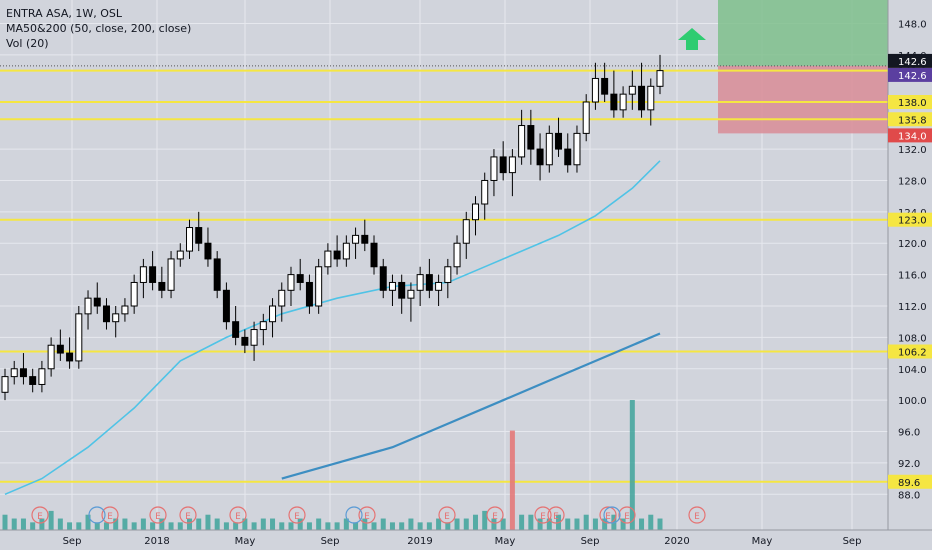 The height and width of the screenshot is (550, 932). What do you see at coordinates (912, 25) in the screenshot?
I see `price-axis-tick: 148.0` at bounding box center [912, 25].